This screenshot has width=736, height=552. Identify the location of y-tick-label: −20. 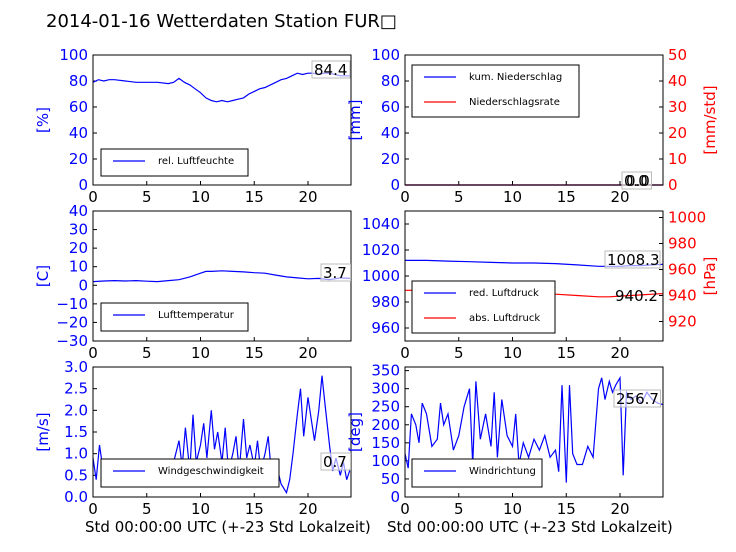
(72, 322).